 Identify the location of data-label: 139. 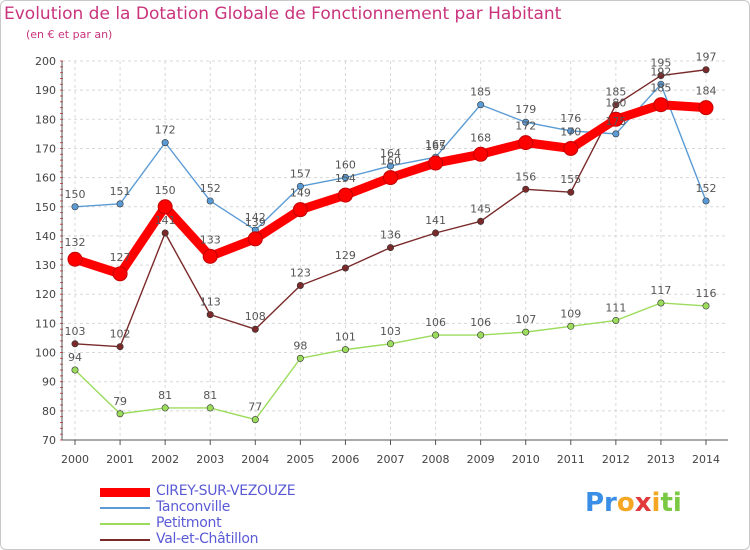
(255, 222).